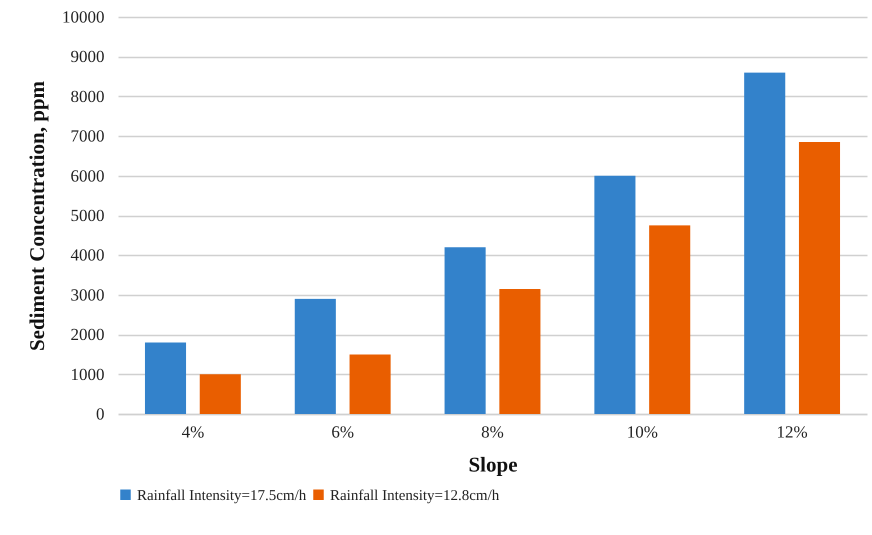 The width and height of the screenshot is (872, 535). Describe the element at coordinates (87, 374) in the screenshot. I see `y-tick-label: 1000` at that location.